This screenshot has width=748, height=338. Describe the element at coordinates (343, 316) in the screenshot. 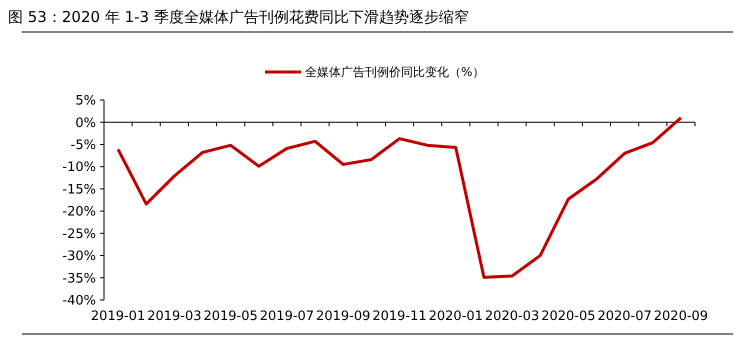

I see `x-tick-label: 2019-09` at that location.